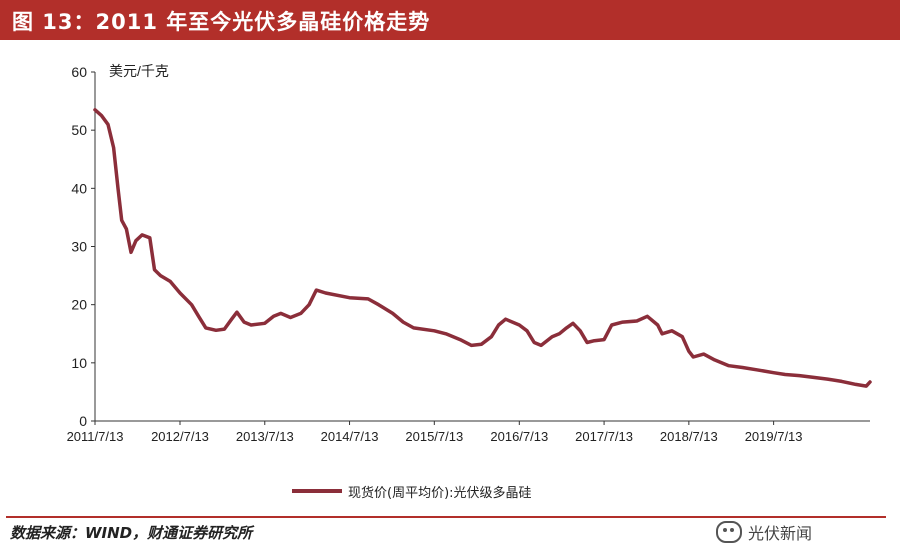  What do you see at coordinates (729, 532) in the screenshot?
I see `chat-bubble-icon` at bounding box center [729, 532].